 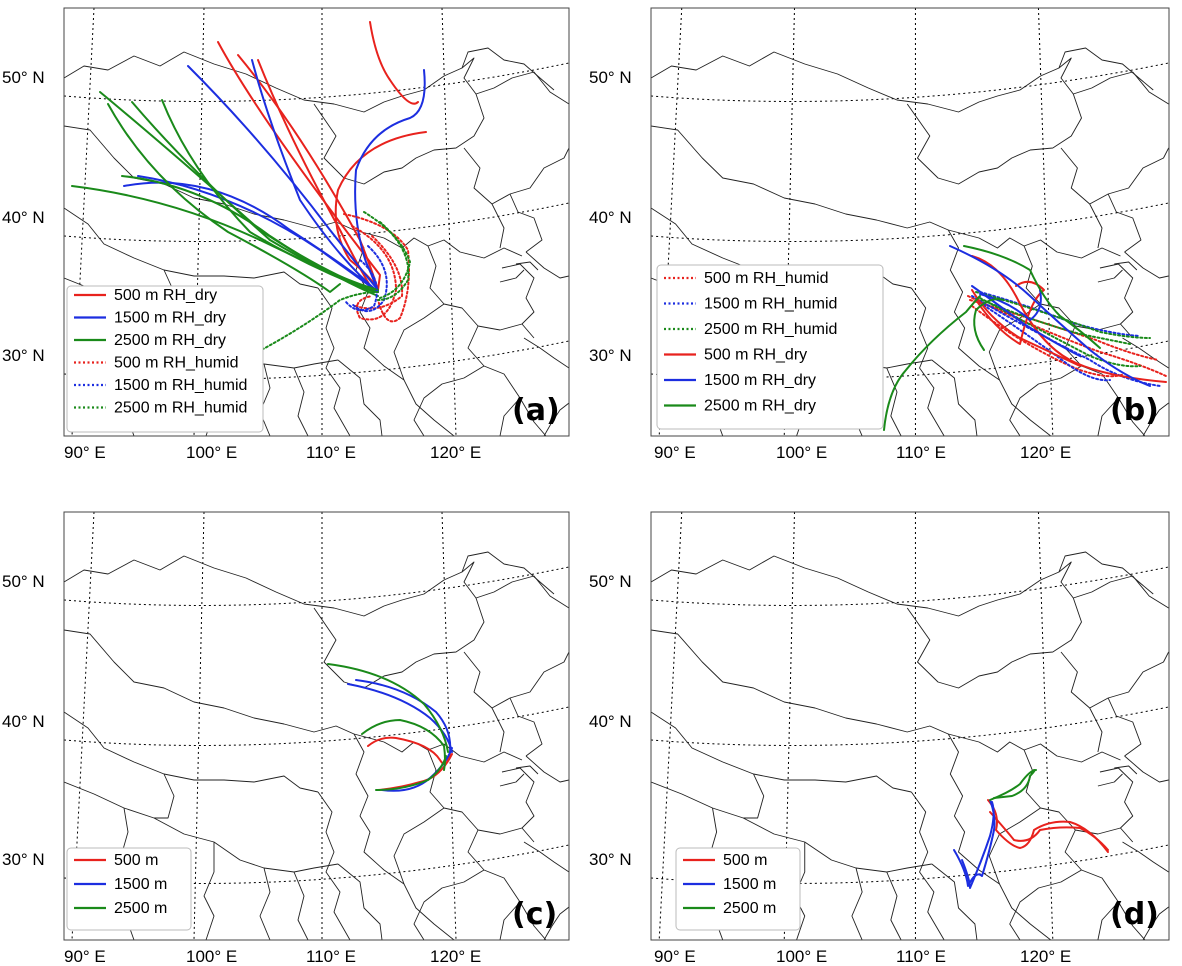 I want to click on panel-a-label: (a), so click(x=536, y=410).